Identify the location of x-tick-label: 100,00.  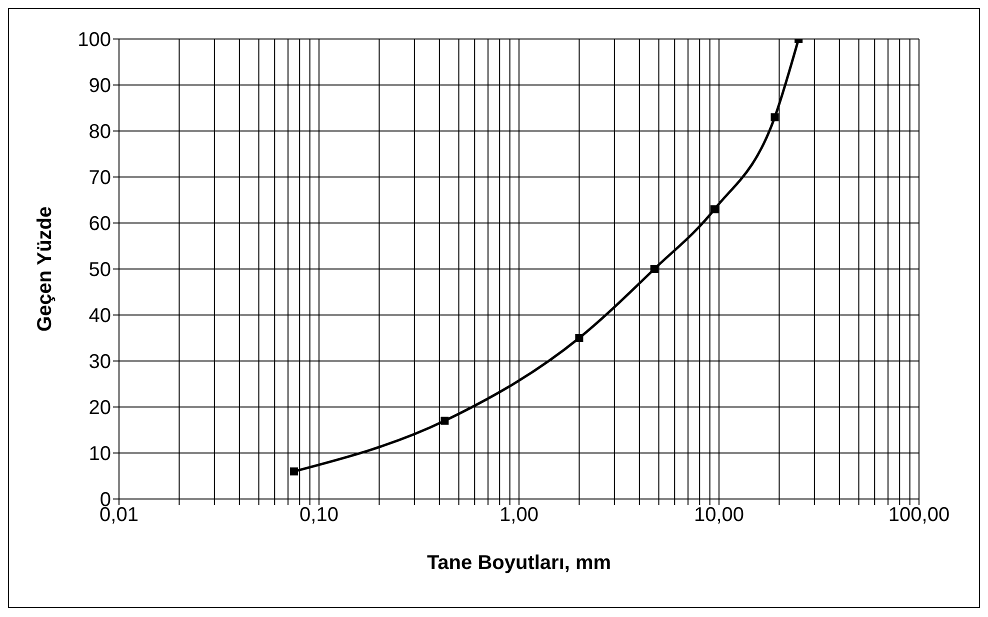
(919, 515).